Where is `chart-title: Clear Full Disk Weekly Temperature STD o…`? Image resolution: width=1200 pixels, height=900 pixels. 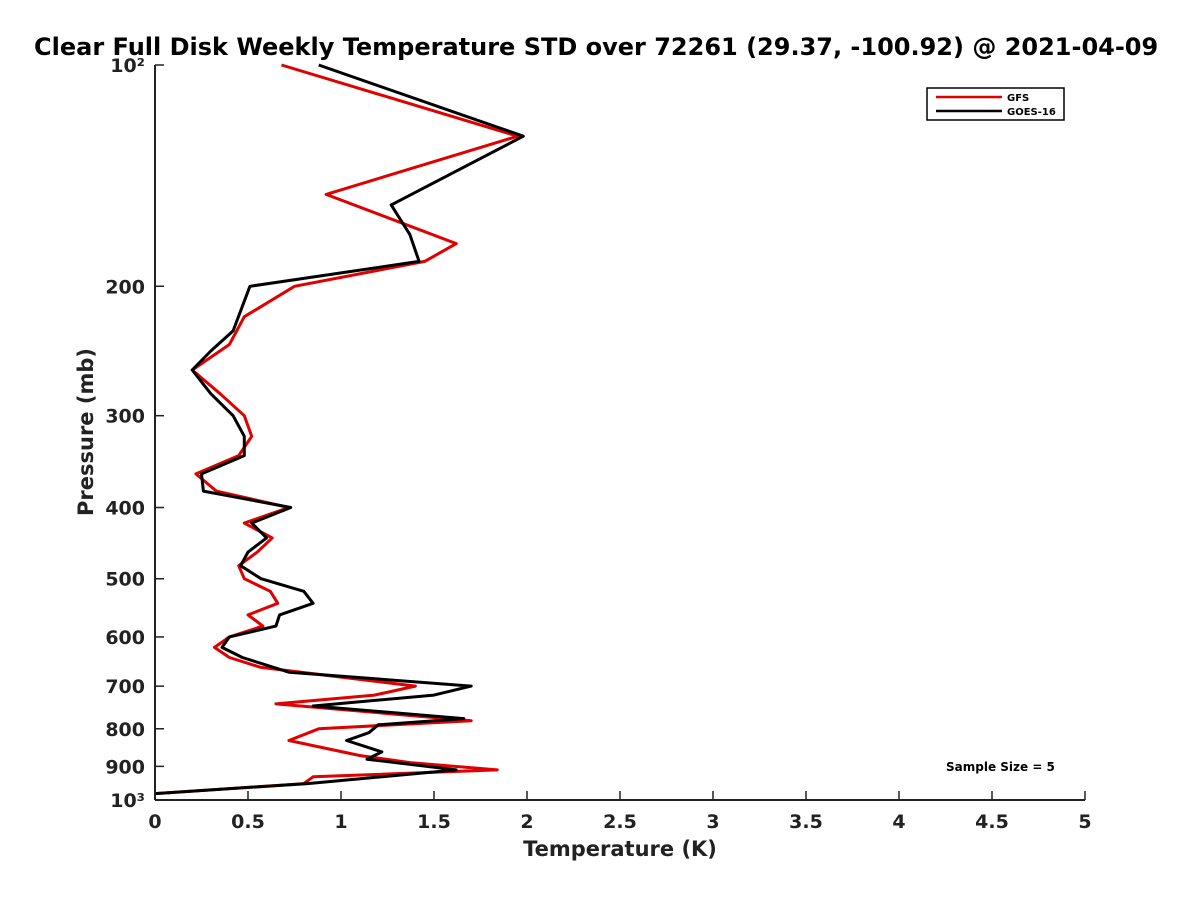
chart-title: Clear Full Disk Weekly Temperature STD o… is located at coordinates (596, 47).